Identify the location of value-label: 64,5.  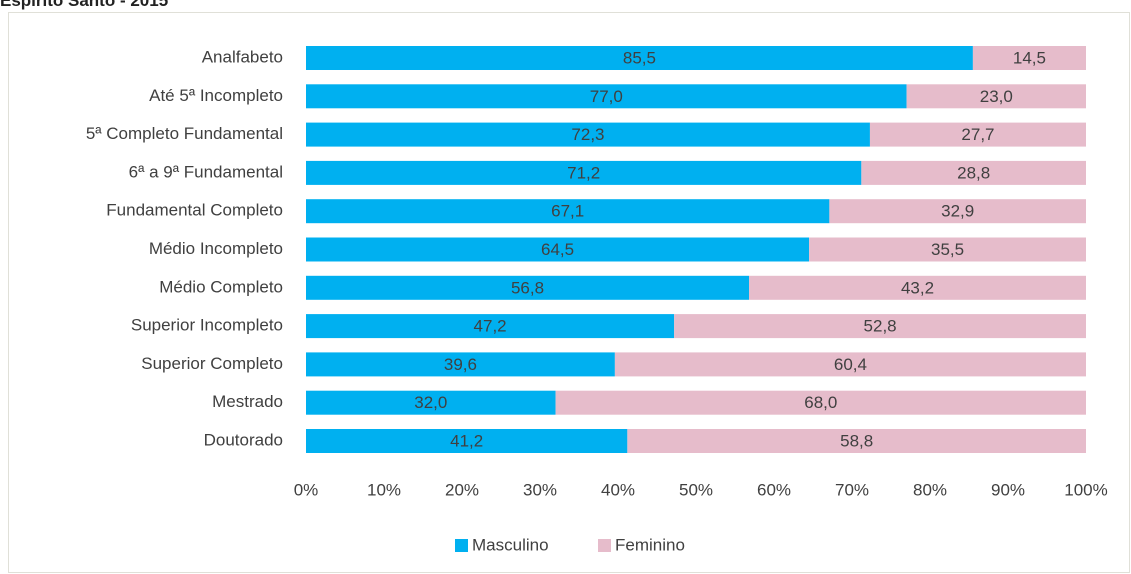
(557, 249).